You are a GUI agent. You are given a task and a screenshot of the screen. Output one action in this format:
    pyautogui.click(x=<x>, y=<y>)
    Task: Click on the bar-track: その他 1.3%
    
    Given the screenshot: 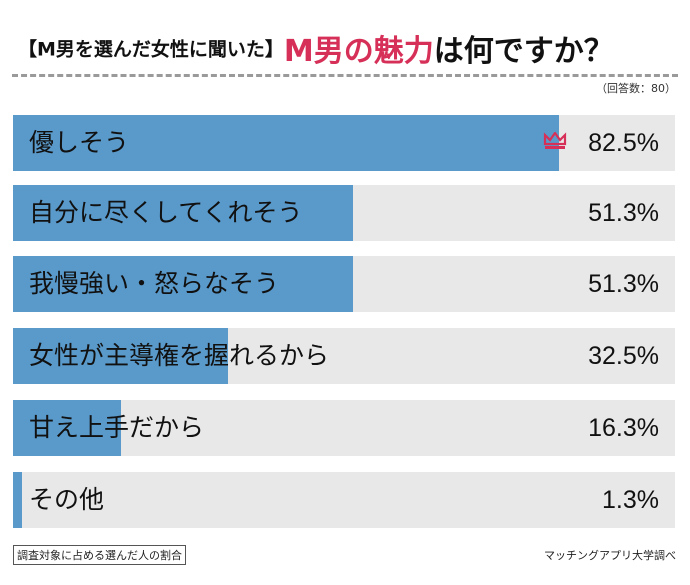 What is the action you would take?
    pyautogui.click(x=344, y=500)
    